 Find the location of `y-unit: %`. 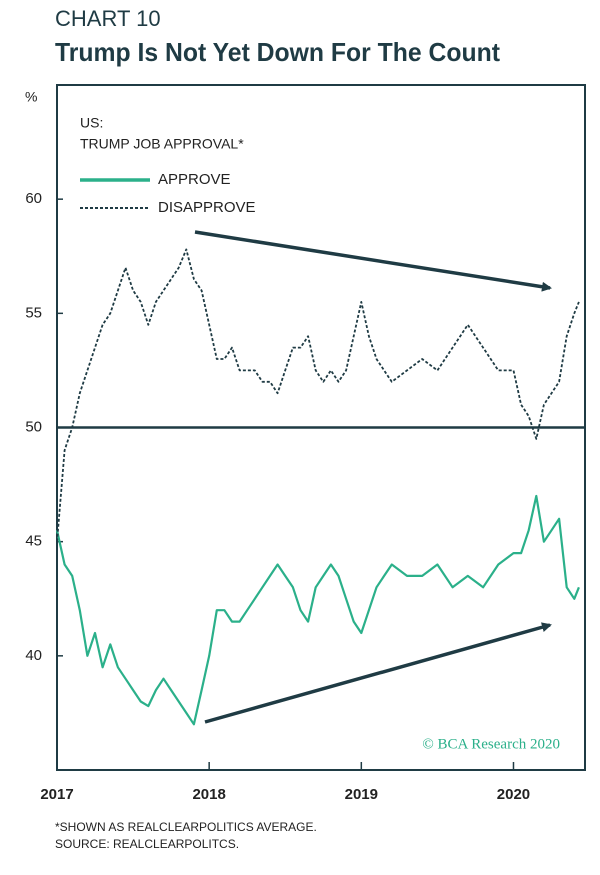

y-unit: % is located at coordinates (31, 97).